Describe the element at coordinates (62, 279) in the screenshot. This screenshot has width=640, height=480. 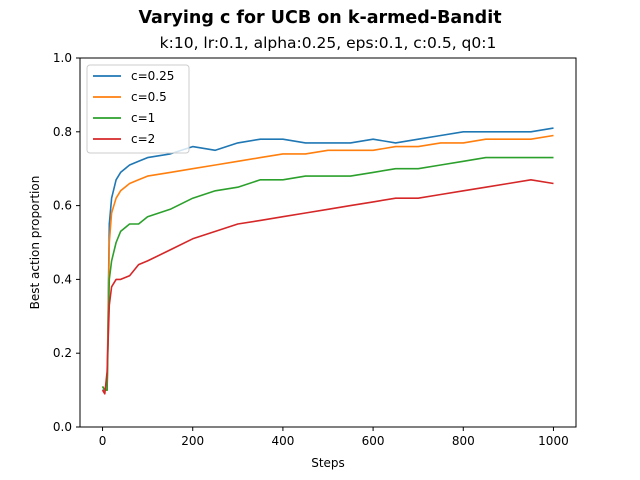
I see `y-tick-label: 0.4` at that location.